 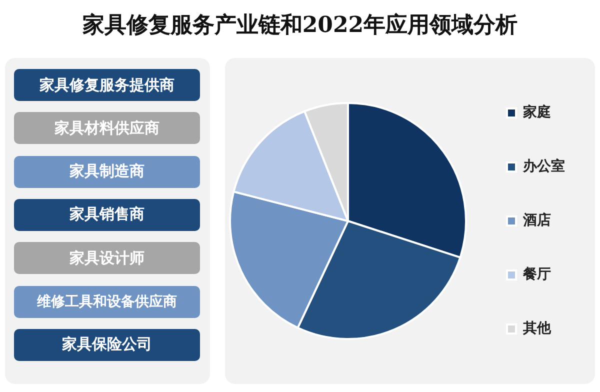 I want to click on legend-label: 办公室, so click(x=543, y=166).